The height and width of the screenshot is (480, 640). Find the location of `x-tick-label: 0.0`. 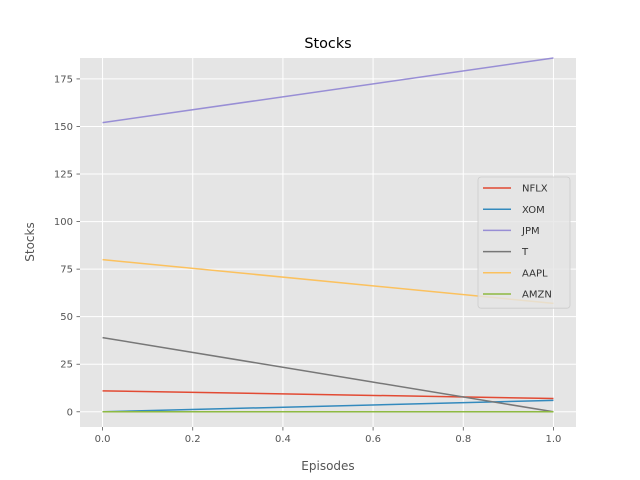

x-tick-label: 0.0 is located at coordinates (103, 439).